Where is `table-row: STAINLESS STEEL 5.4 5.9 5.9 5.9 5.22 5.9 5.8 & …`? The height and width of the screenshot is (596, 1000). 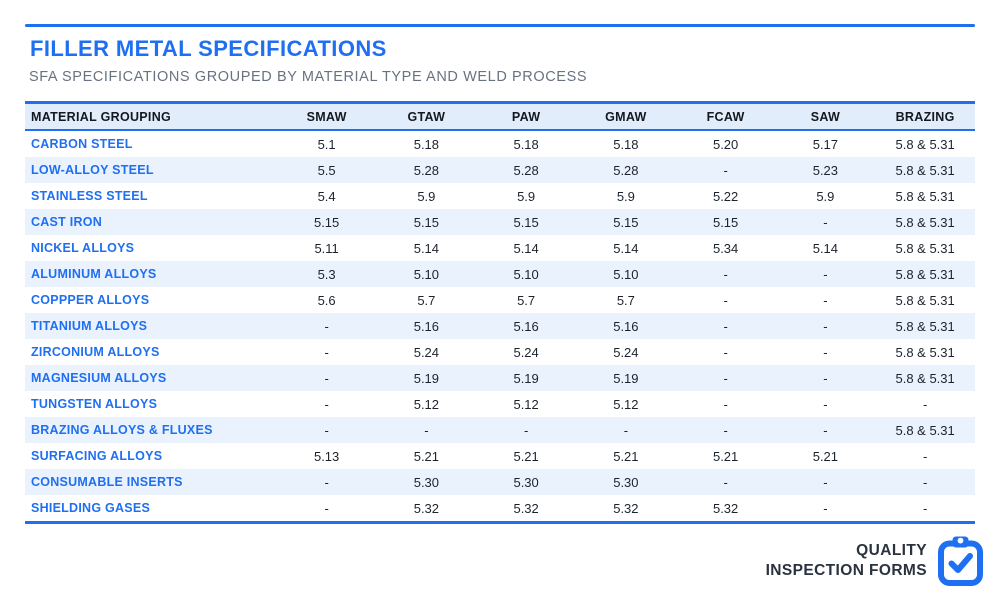 table-row: STAINLESS STEEL 5.4 5.9 5.9 5.9 5.22 5.9 5.8 & … is located at coordinates (500, 196).